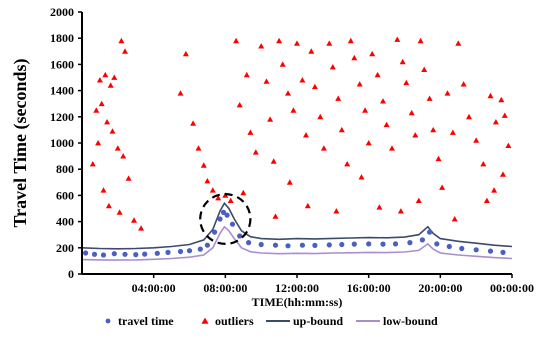  Describe the element at coordinates (154, 288) in the screenshot. I see `x-tick-label-4: 04:00:00` at that location.